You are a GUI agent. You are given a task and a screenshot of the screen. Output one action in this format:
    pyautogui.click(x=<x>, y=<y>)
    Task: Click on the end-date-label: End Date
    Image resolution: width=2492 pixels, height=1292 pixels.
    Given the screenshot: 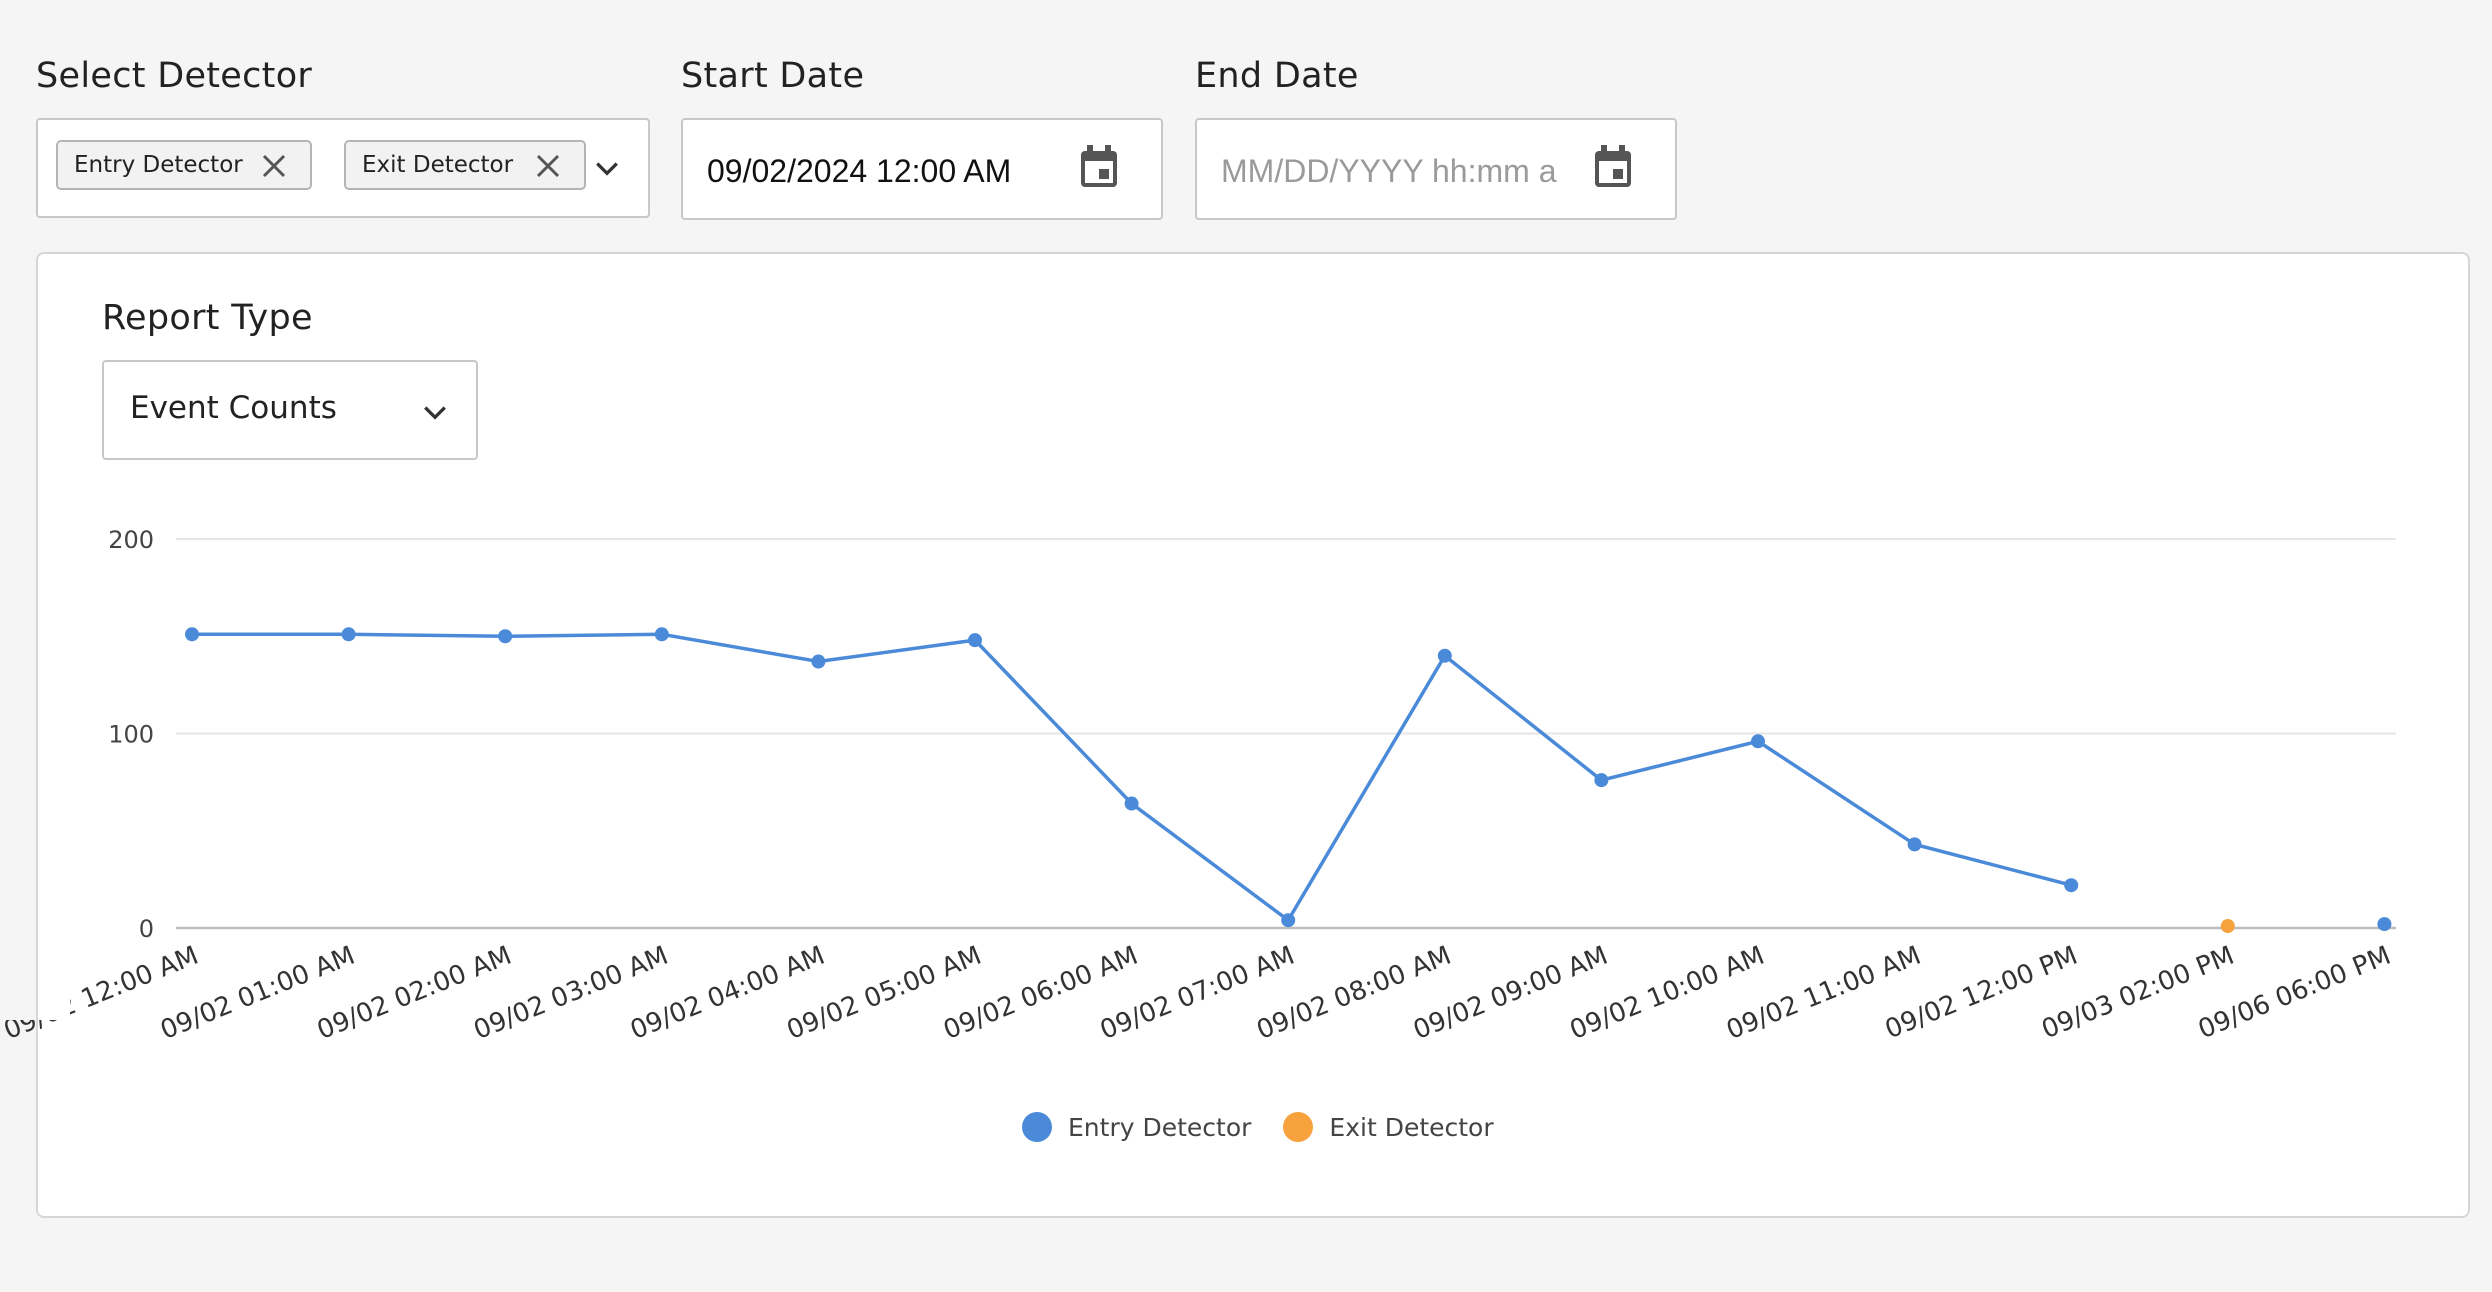 What is the action you would take?
    pyautogui.click(x=1277, y=76)
    